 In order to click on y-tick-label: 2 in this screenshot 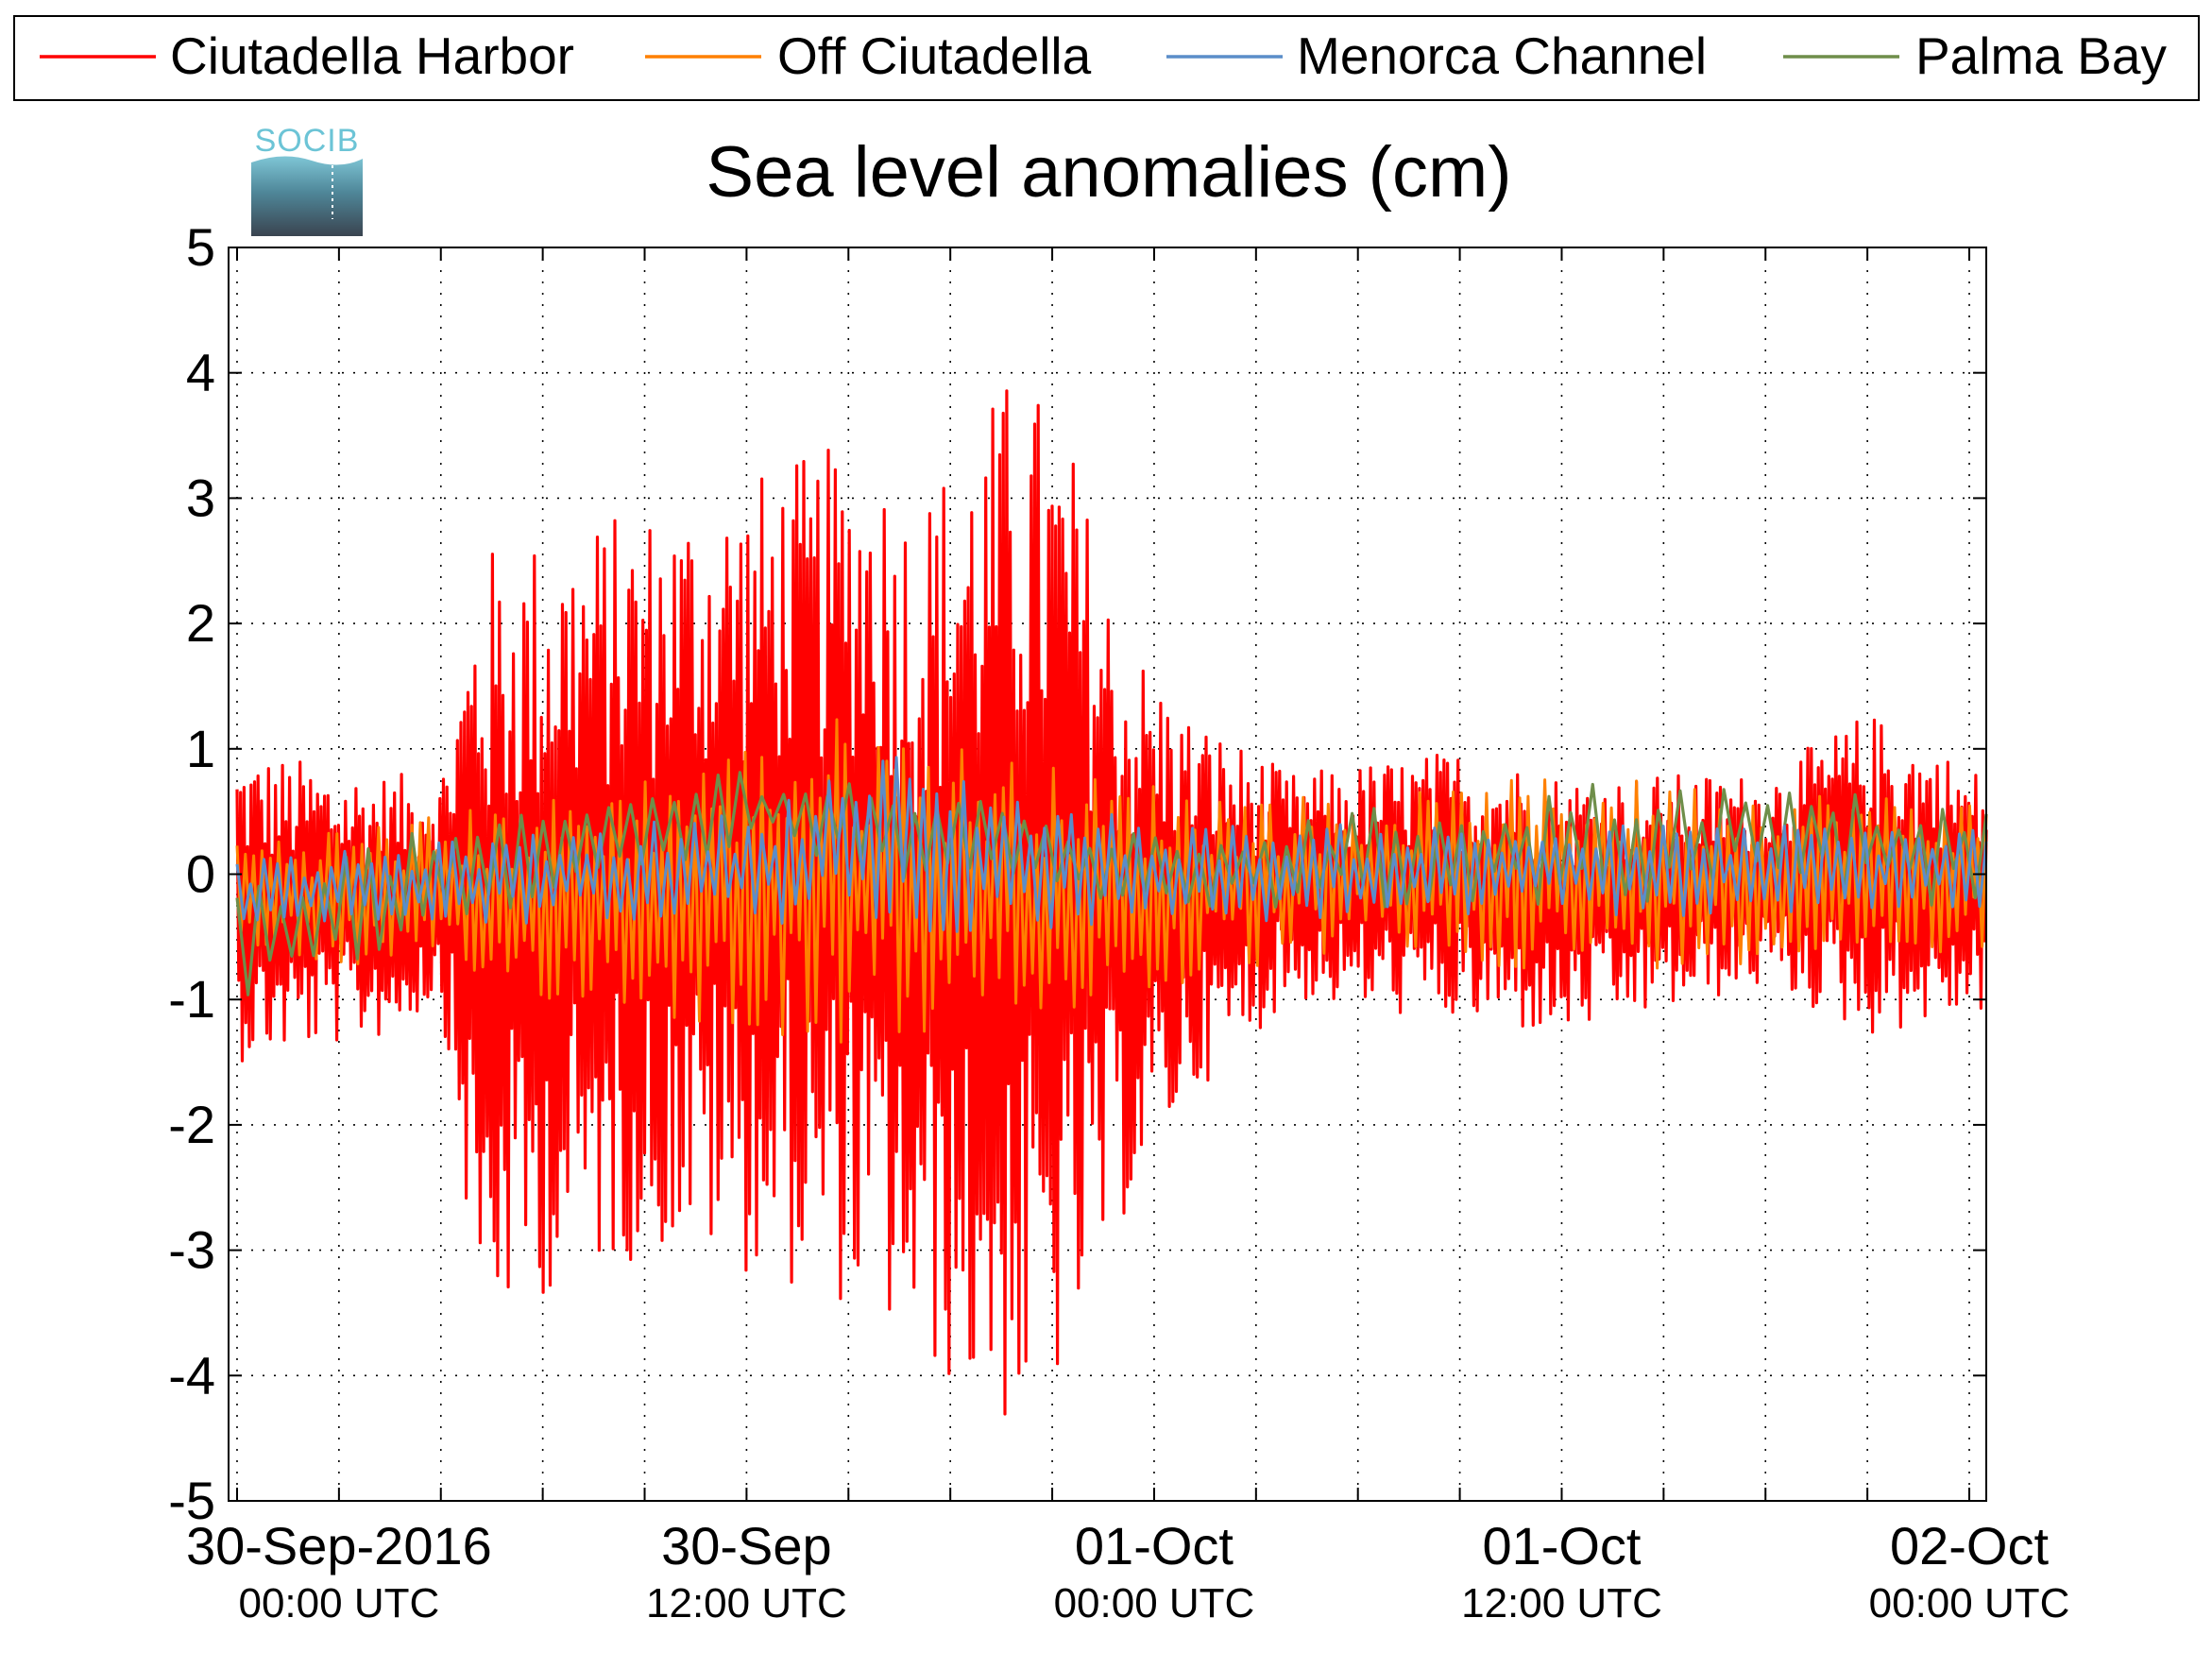, I will do `click(200, 623)`.